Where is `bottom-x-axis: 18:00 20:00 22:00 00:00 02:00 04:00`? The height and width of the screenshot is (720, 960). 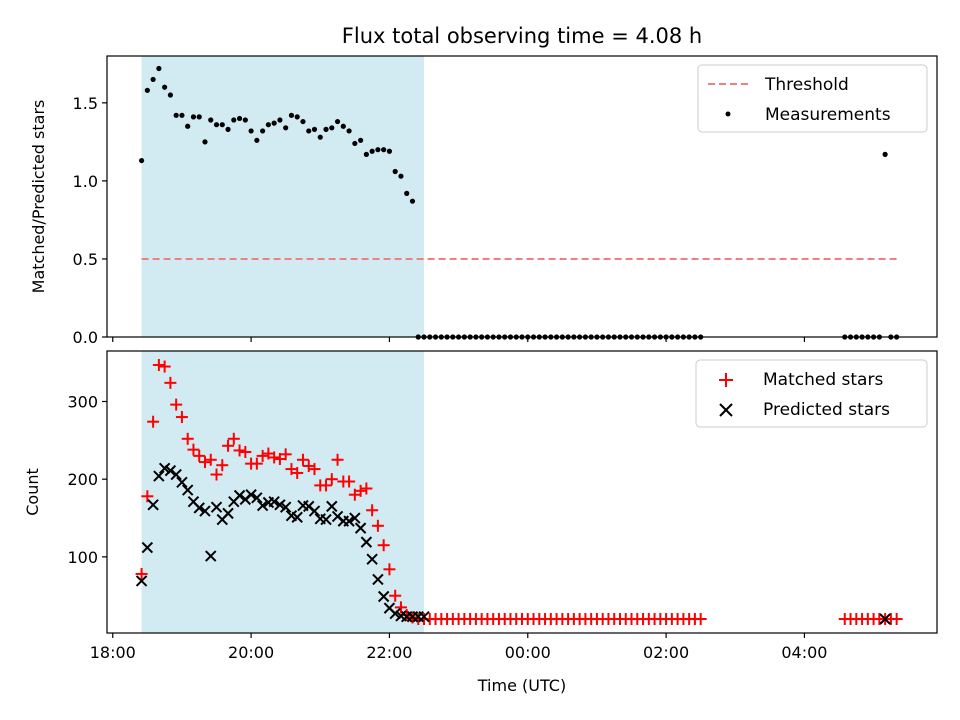
bottom-x-axis: 18:00 20:00 22:00 00:00 02:00 04:00 is located at coordinates (458, 647).